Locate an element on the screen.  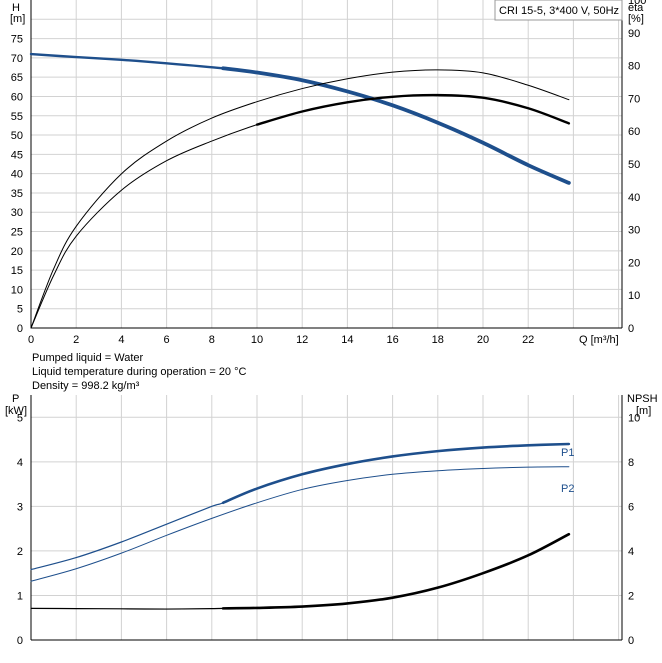
left-tick-label: 3 is located at coordinates (20, 507).